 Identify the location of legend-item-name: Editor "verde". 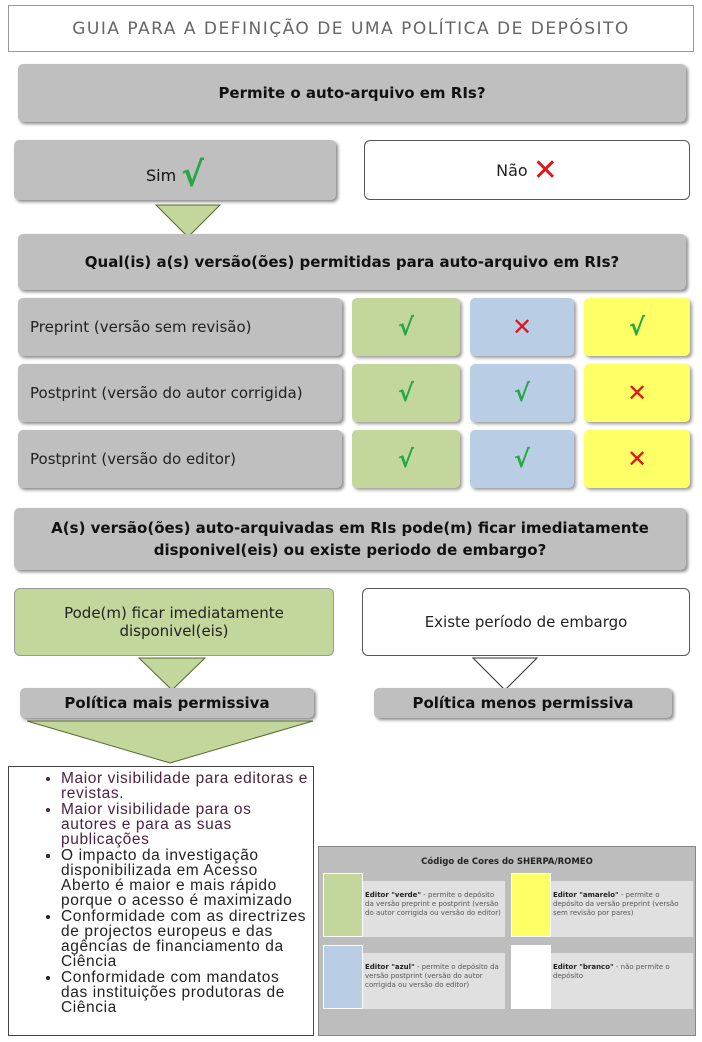
(393, 895).